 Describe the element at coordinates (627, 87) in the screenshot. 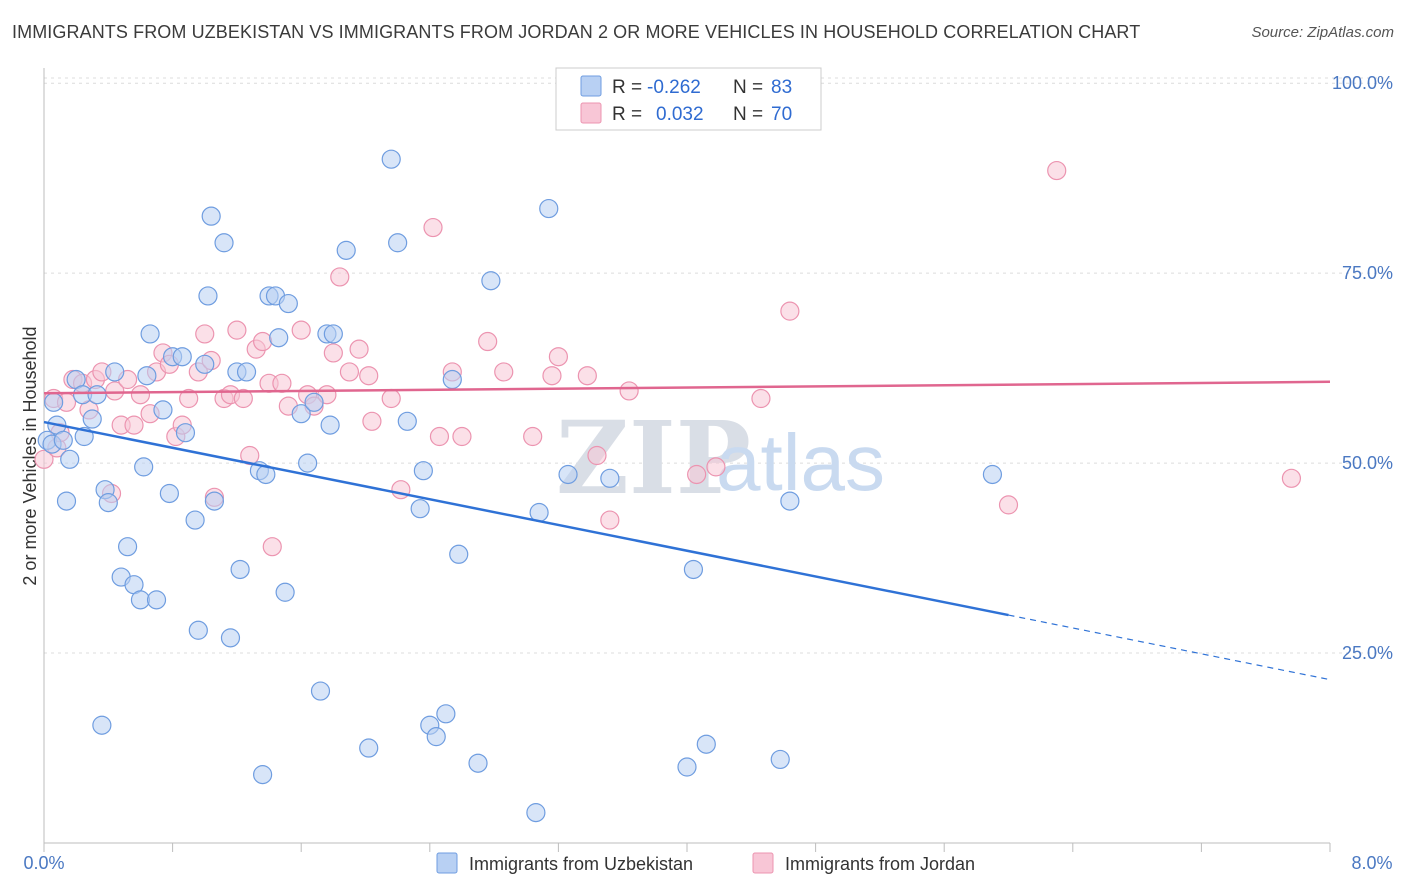

I see `legend-r-label-1: R =` at that location.